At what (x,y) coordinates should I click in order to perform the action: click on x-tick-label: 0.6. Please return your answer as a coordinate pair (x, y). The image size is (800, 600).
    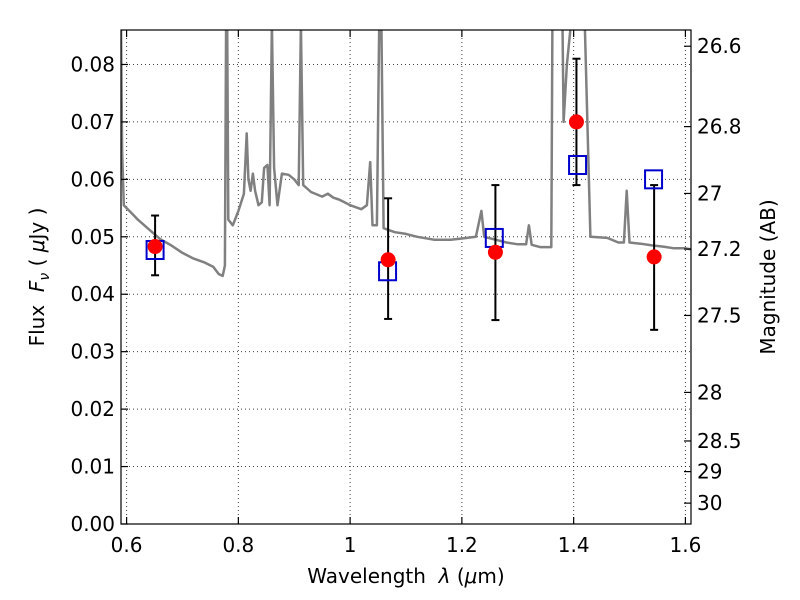
    Looking at the image, I should click on (127, 545).